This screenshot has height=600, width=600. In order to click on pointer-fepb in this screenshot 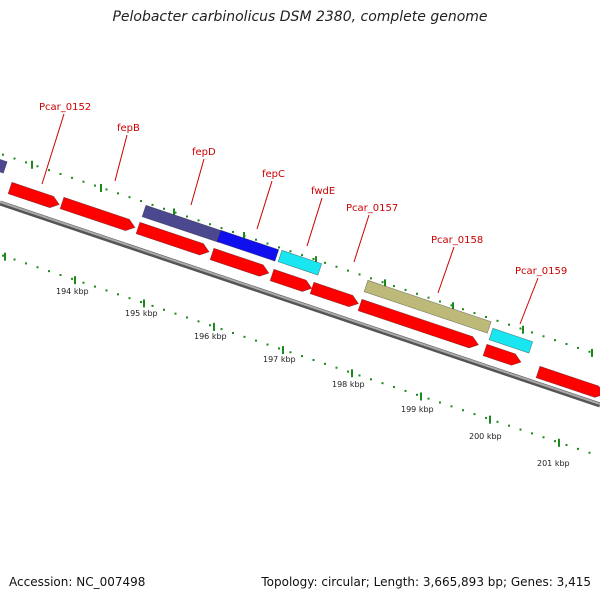, I will do `click(121, 158)`.